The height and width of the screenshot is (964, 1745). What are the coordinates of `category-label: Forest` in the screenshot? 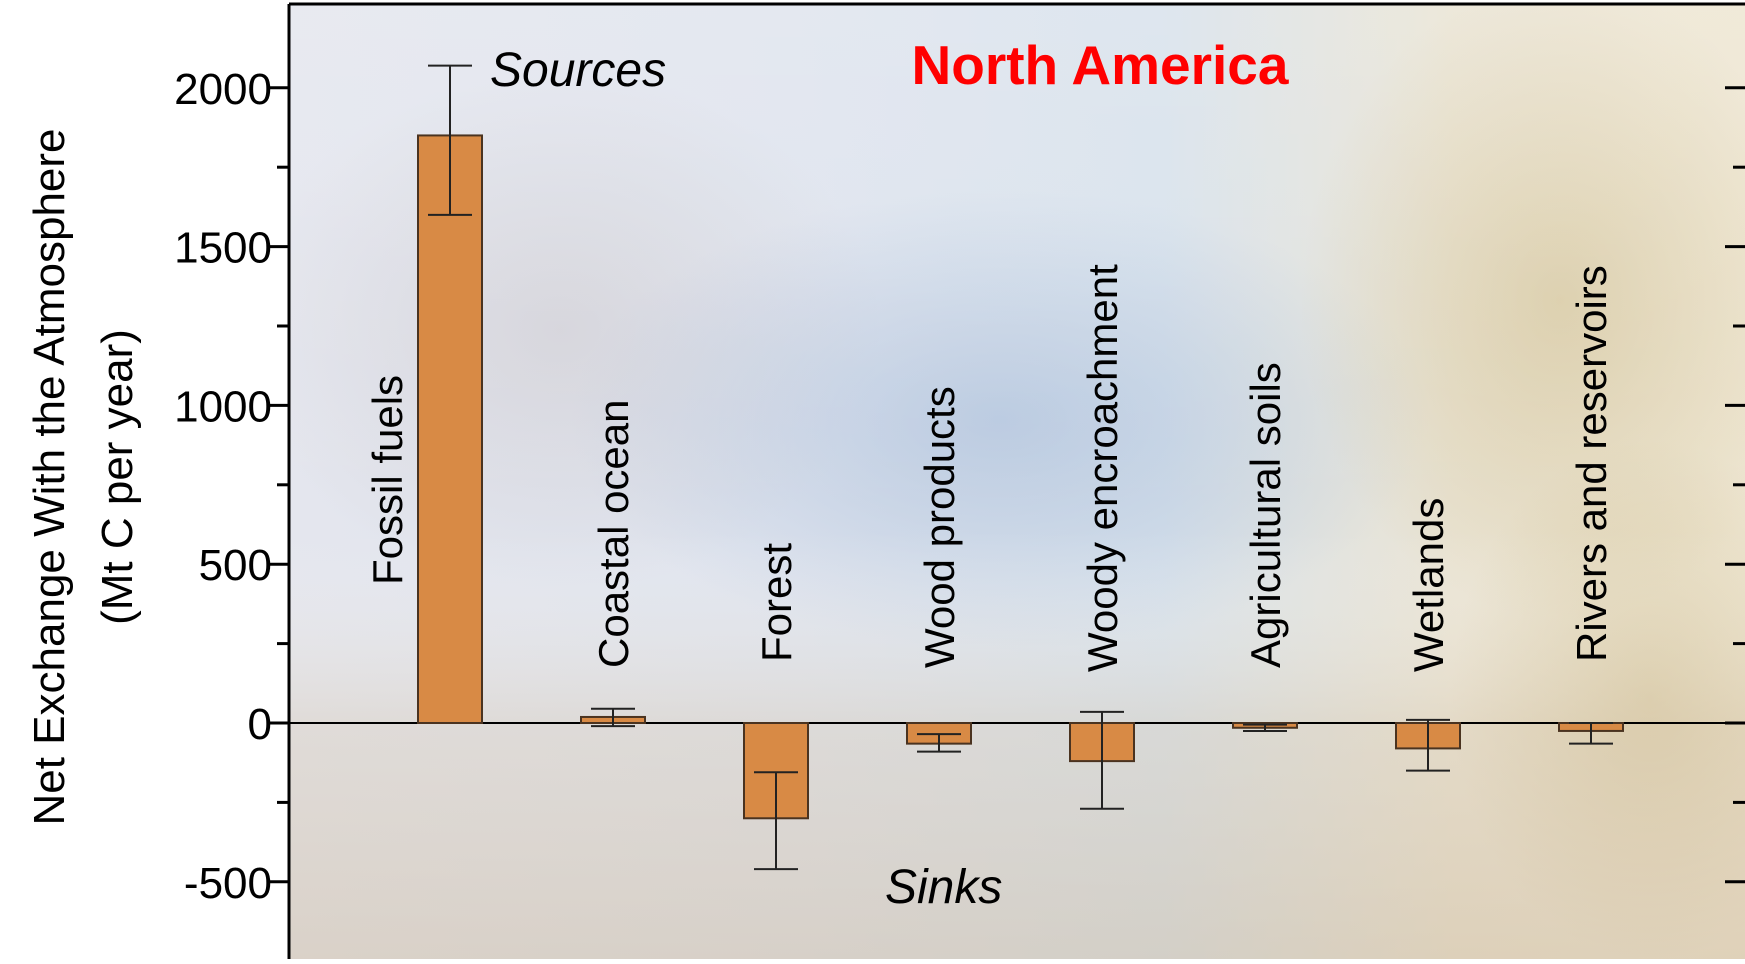 It's located at (776, 602).